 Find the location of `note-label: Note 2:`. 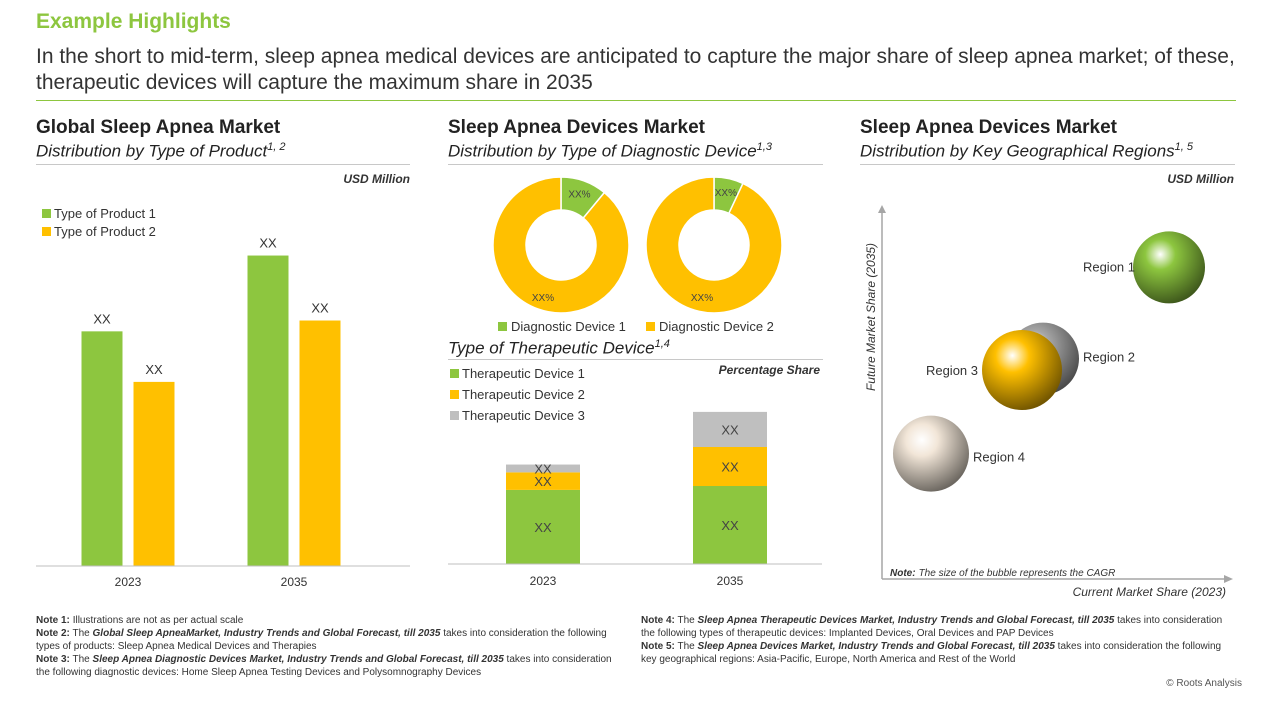

note-label: Note 2: is located at coordinates (53, 633).